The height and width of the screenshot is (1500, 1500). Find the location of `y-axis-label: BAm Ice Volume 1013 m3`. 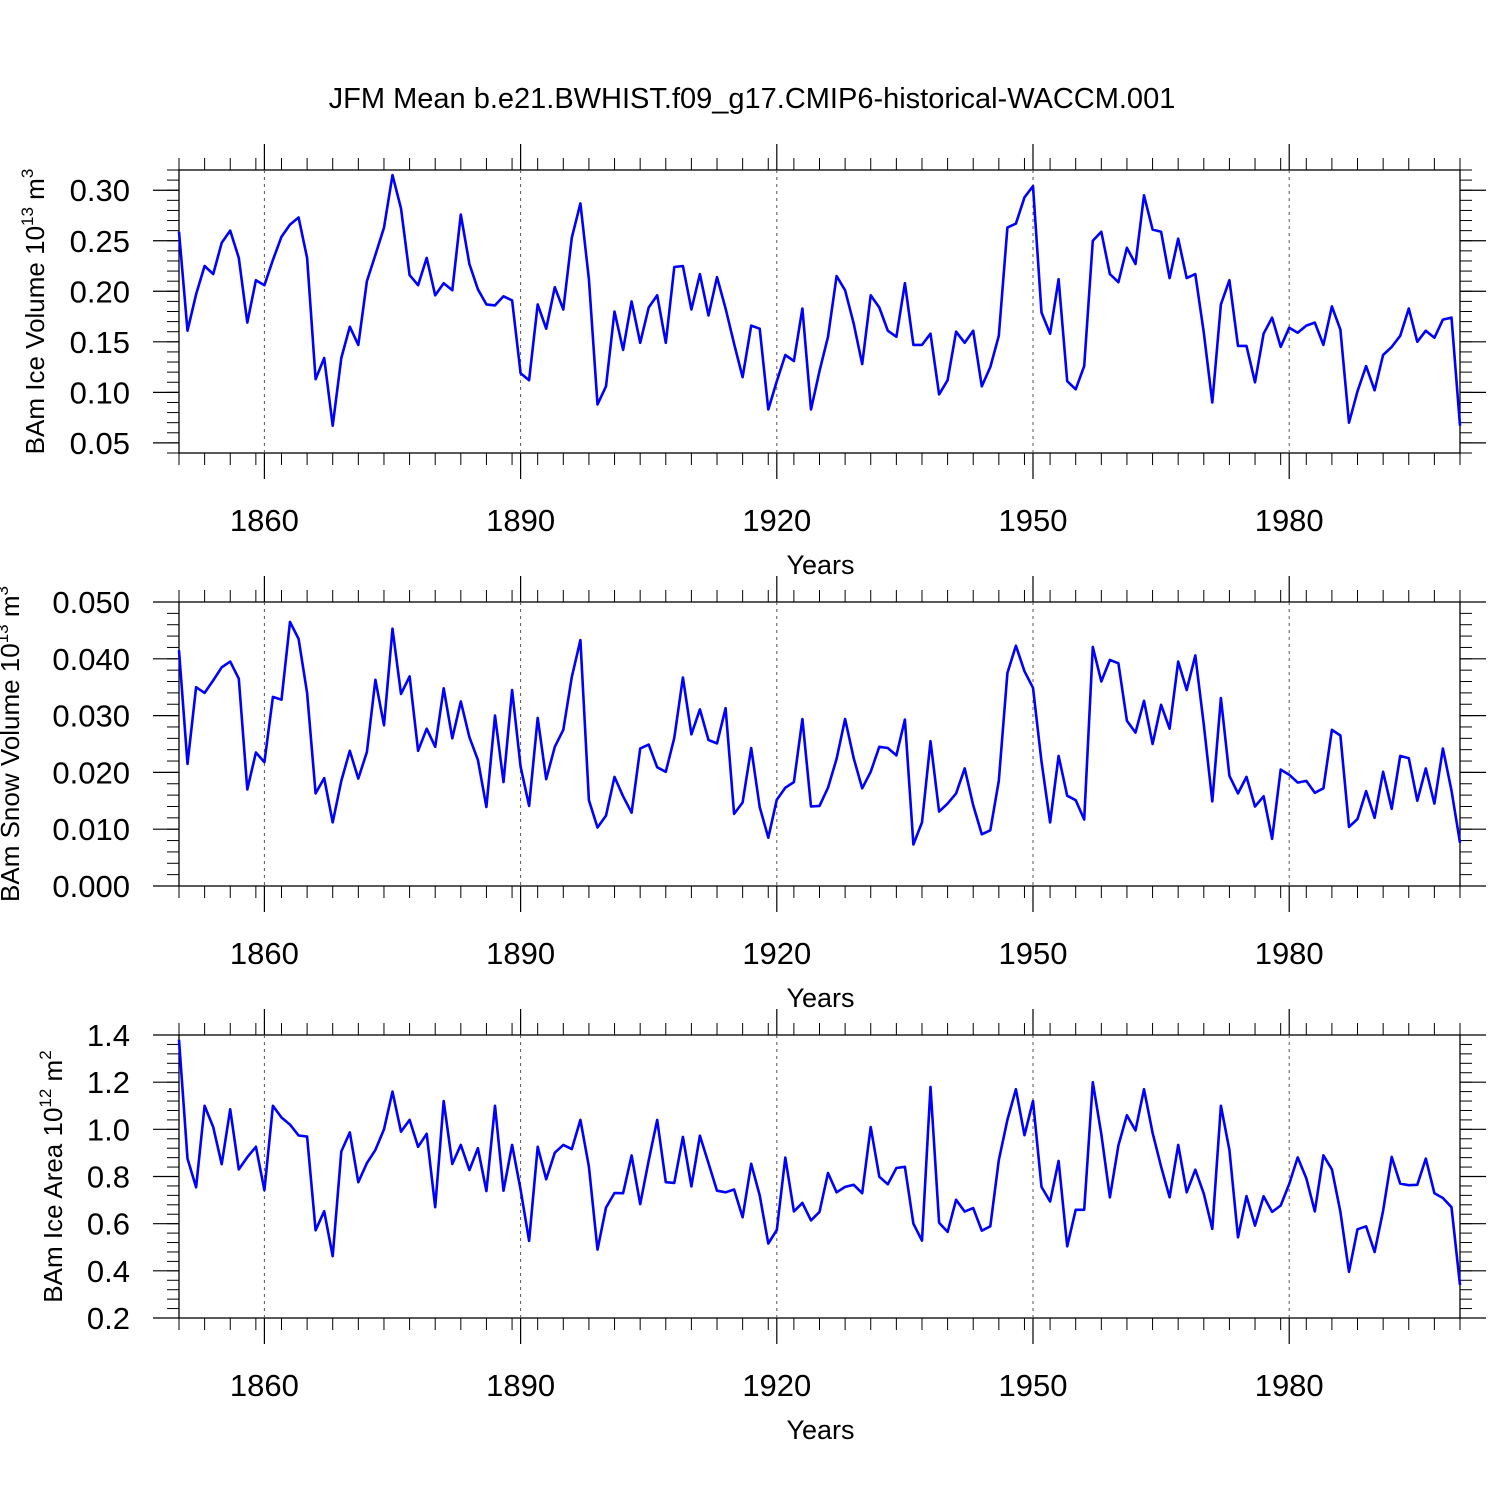

y-axis-label: BAm Ice Volume 1013 m3 is located at coordinates (34, 312).